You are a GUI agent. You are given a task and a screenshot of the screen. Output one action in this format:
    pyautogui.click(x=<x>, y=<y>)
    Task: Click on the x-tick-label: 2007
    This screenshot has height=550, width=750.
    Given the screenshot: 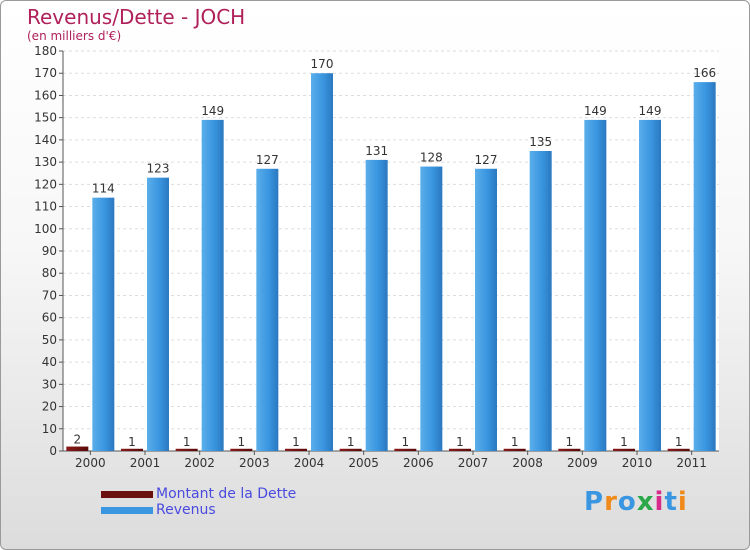 What is the action you would take?
    pyautogui.click(x=473, y=463)
    